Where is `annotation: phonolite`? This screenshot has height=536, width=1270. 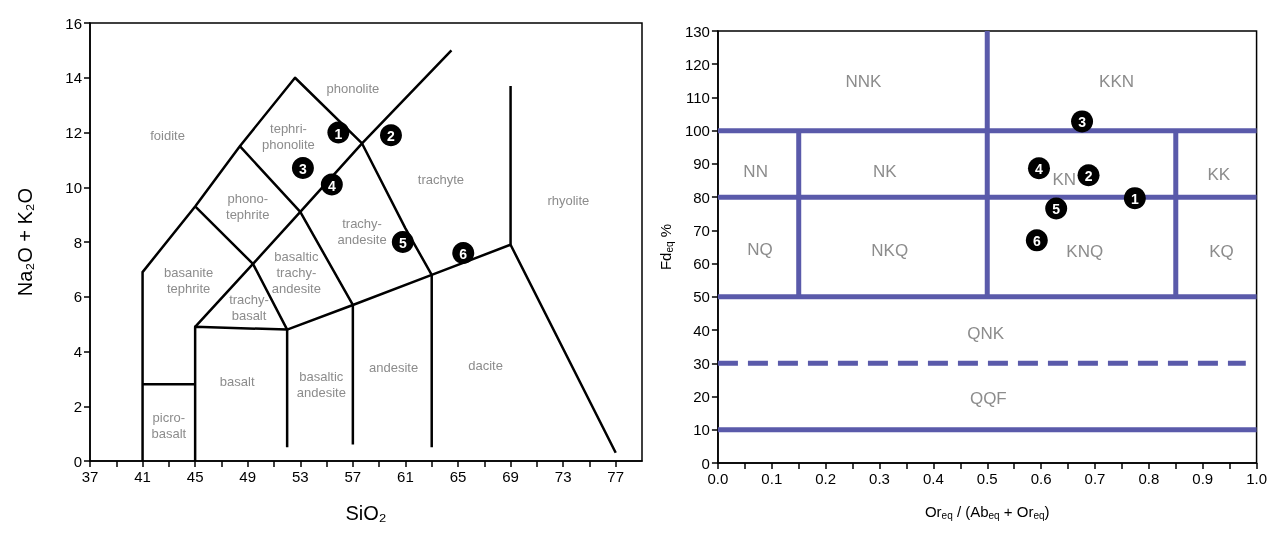
annotation: phonolite is located at coordinates (353, 89).